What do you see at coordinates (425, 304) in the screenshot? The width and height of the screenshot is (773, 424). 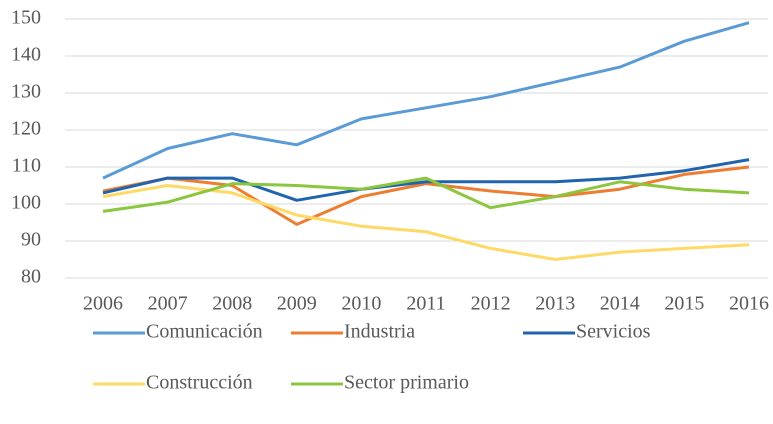 I see `x-tick-label: 2011` at bounding box center [425, 304].